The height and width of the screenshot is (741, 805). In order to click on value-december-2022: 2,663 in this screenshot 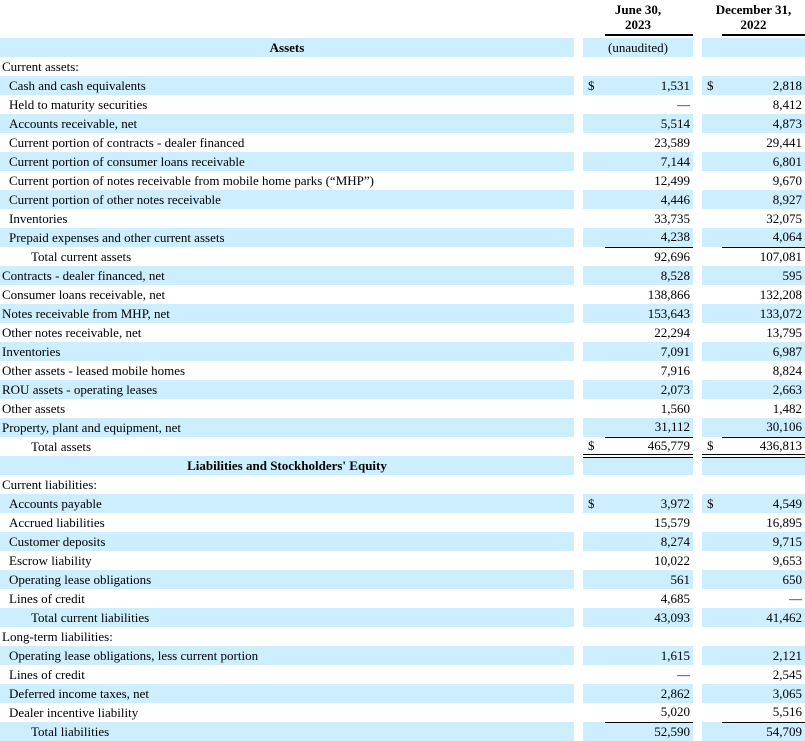, I will do `click(763, 389)`.